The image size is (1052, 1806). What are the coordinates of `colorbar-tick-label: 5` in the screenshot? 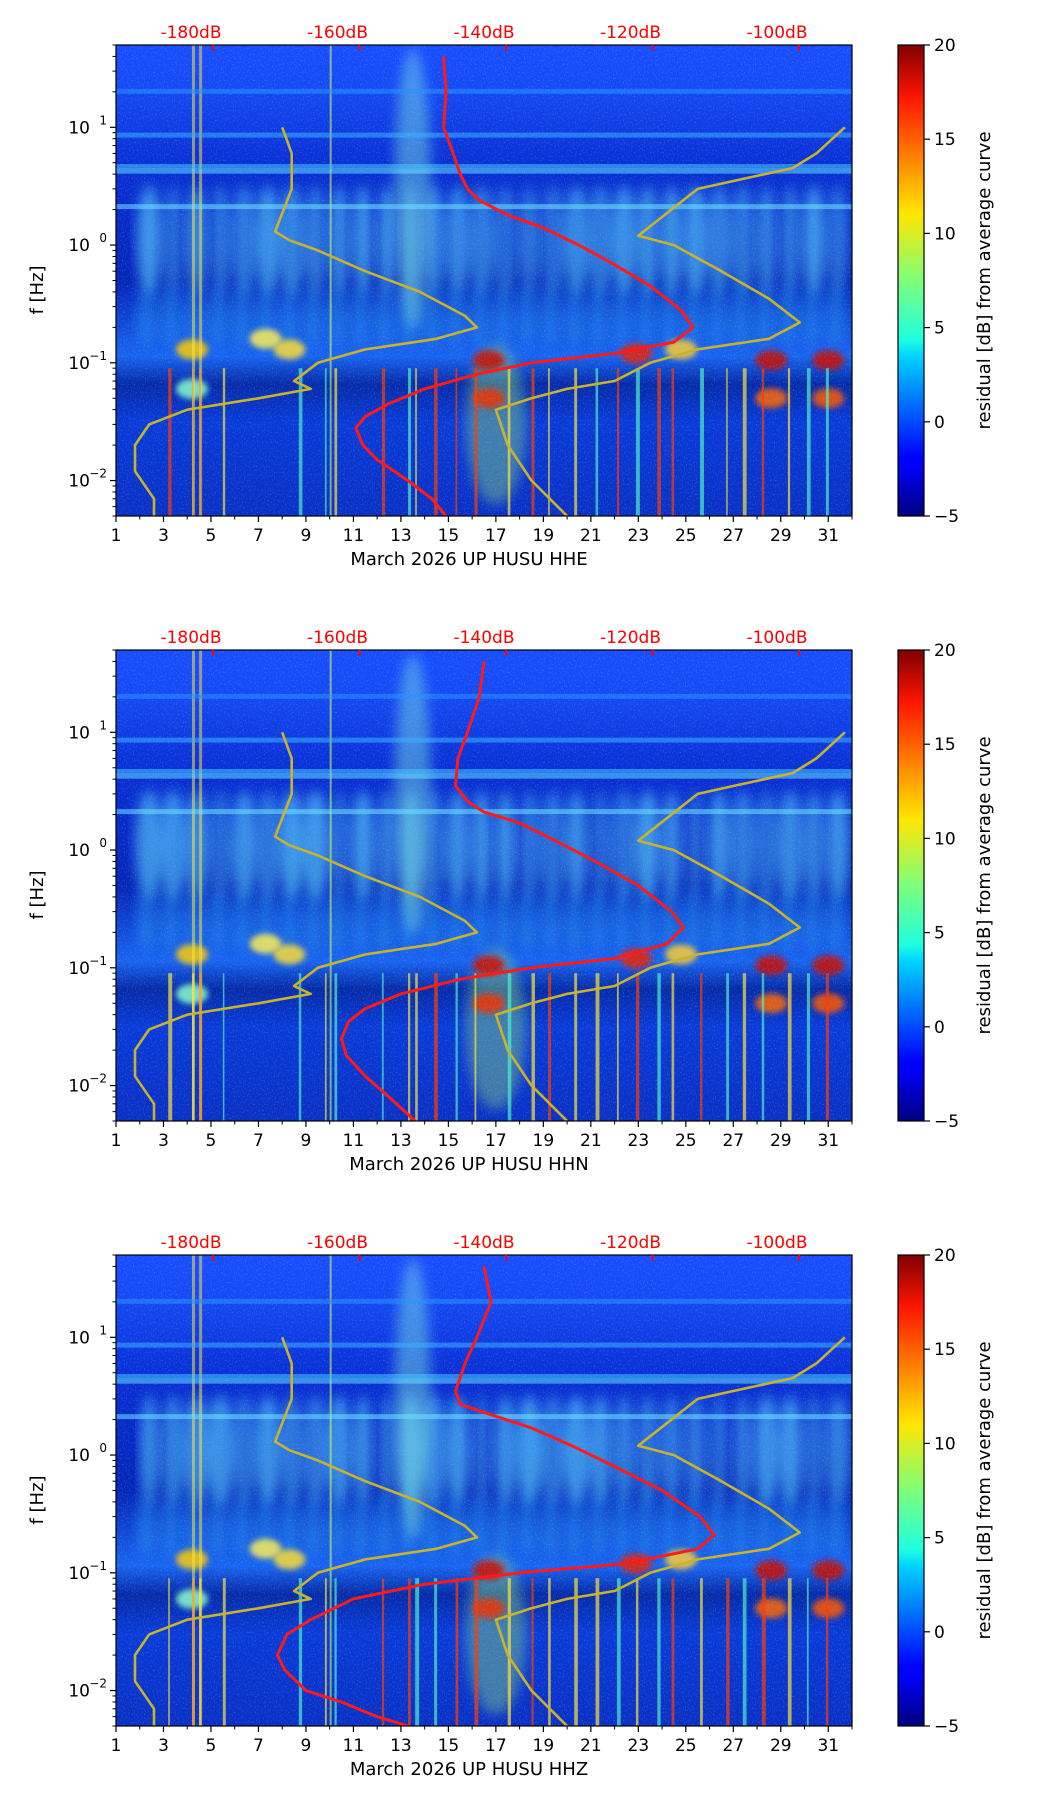 It's located at (939, 1539).